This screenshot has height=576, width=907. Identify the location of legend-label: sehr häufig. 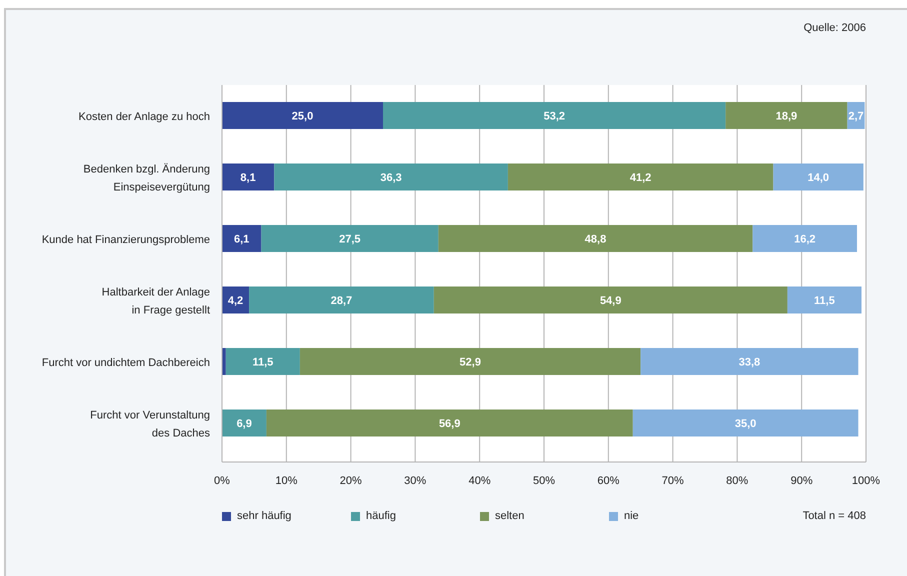
(264, 516).